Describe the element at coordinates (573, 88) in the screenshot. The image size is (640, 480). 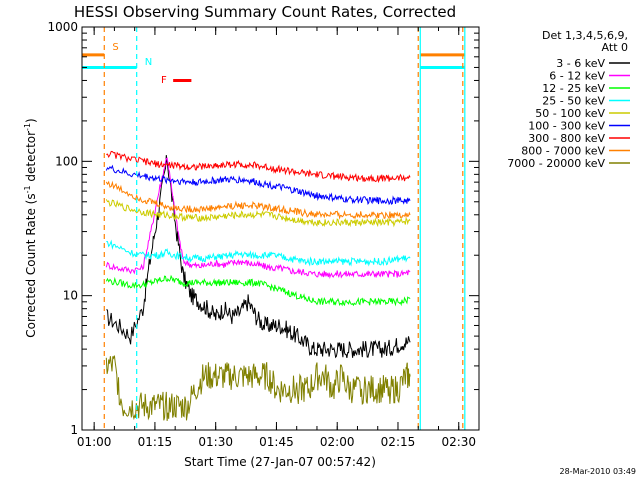
I see `legend-entry-label: 12 - 25 keV` at that location.